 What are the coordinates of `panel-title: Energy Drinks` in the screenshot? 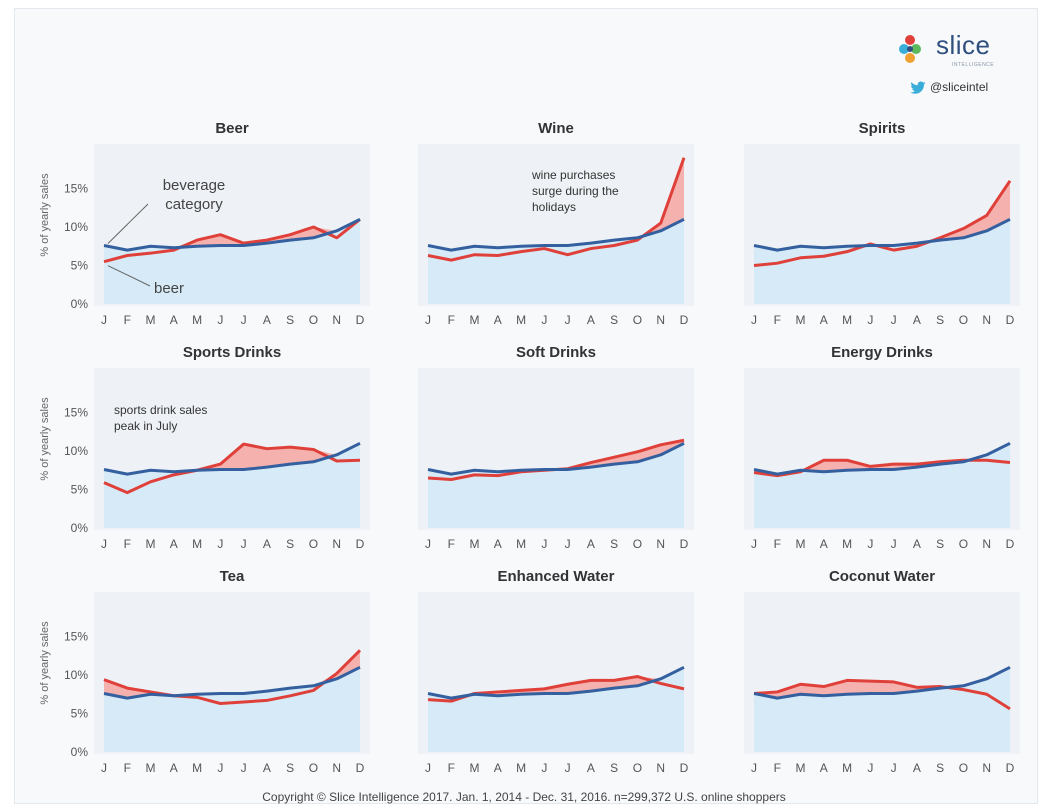 It's located at (882, 352).